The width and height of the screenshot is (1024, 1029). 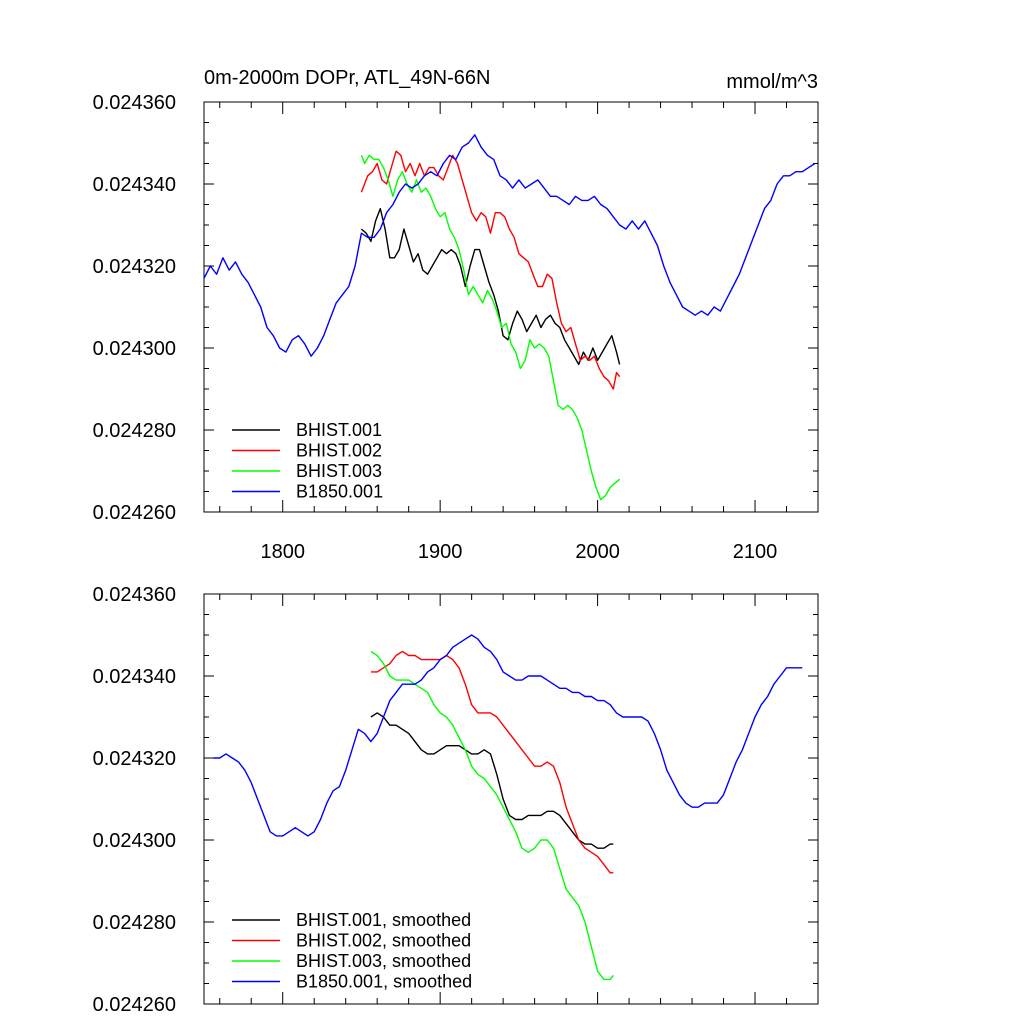 I want to click on legend-label: BHIST.002, so click(x=339, y=451).